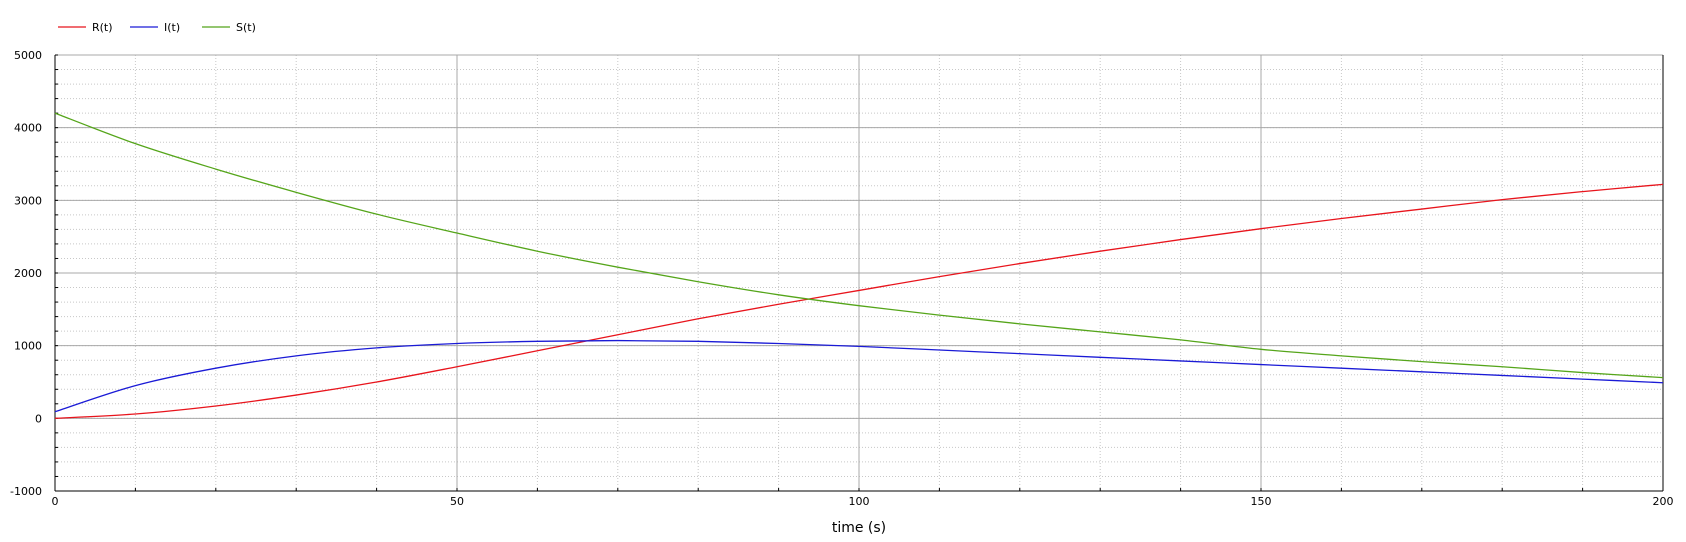 The image size is (1686, 542). I want to click on y-tick-label: 3000, so click(28, 200).